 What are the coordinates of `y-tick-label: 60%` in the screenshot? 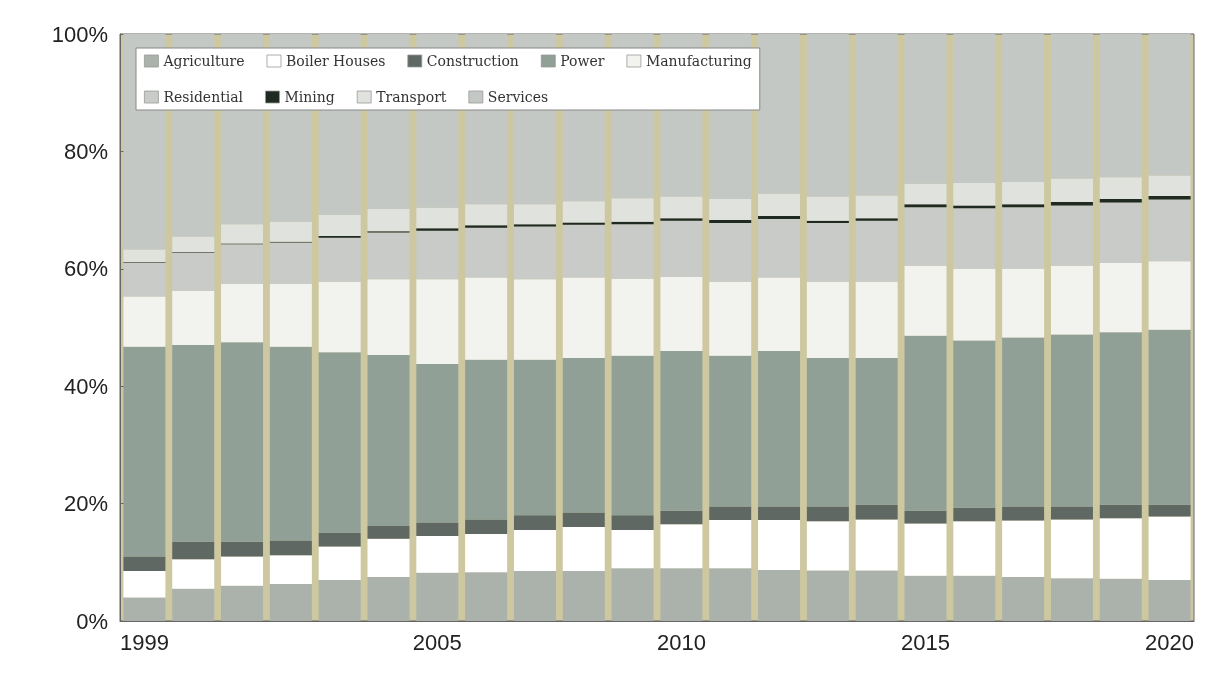 It's located at (85, 269).